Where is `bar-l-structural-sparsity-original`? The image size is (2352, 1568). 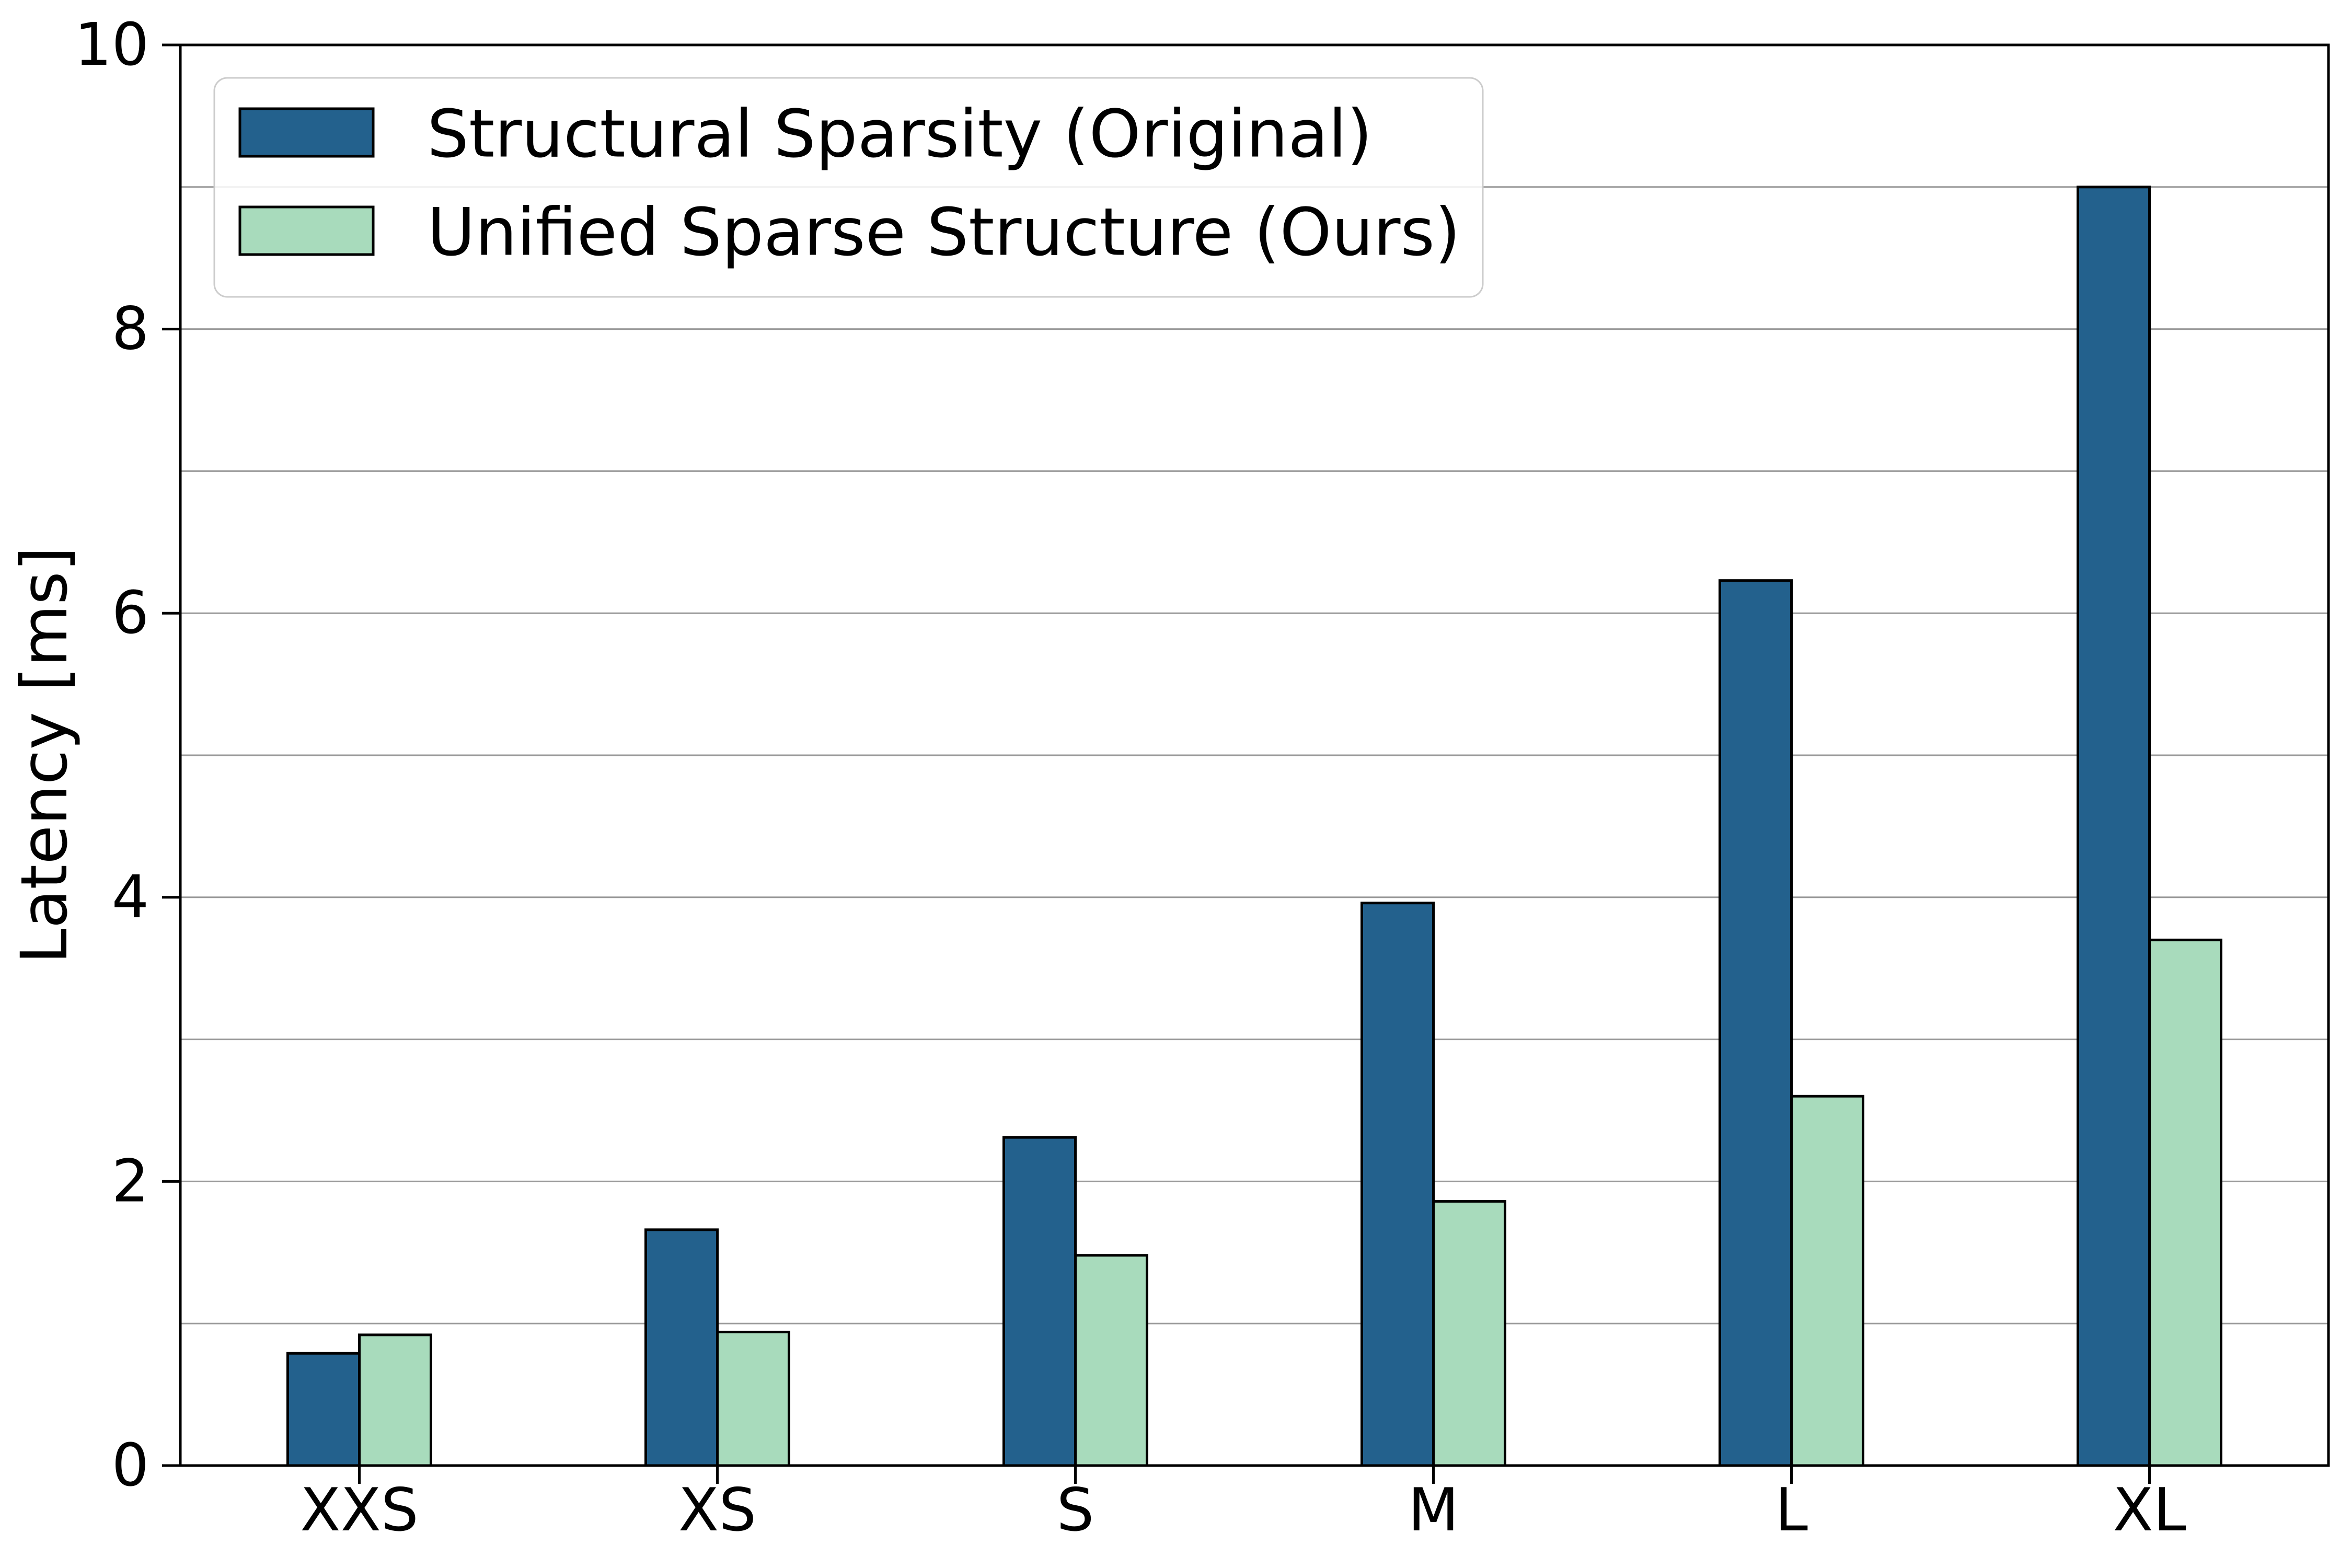 bar-l-structural-sparsity-original is located at coordinates (1756, 1023).